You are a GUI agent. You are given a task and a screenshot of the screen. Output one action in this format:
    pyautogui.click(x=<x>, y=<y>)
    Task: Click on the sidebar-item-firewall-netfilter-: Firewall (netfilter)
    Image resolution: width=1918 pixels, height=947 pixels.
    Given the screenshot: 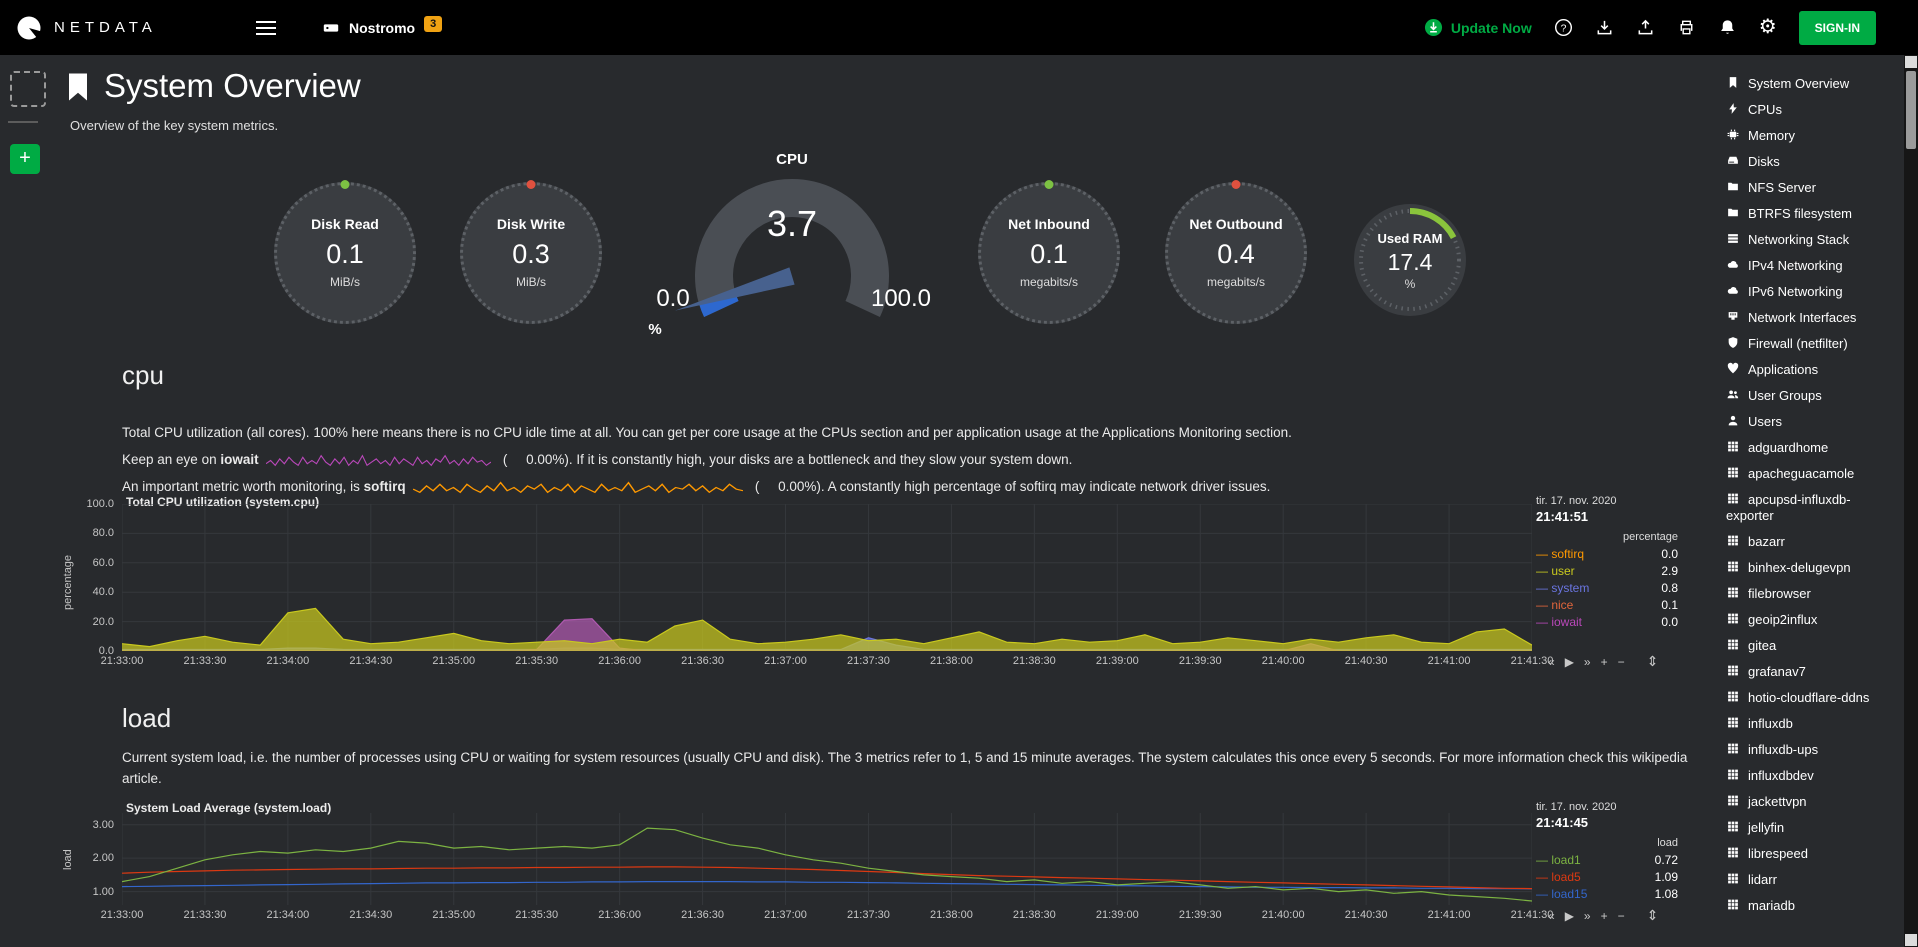 What is the action you would take?
    pyautogui.click(x=1815, y=344)
    